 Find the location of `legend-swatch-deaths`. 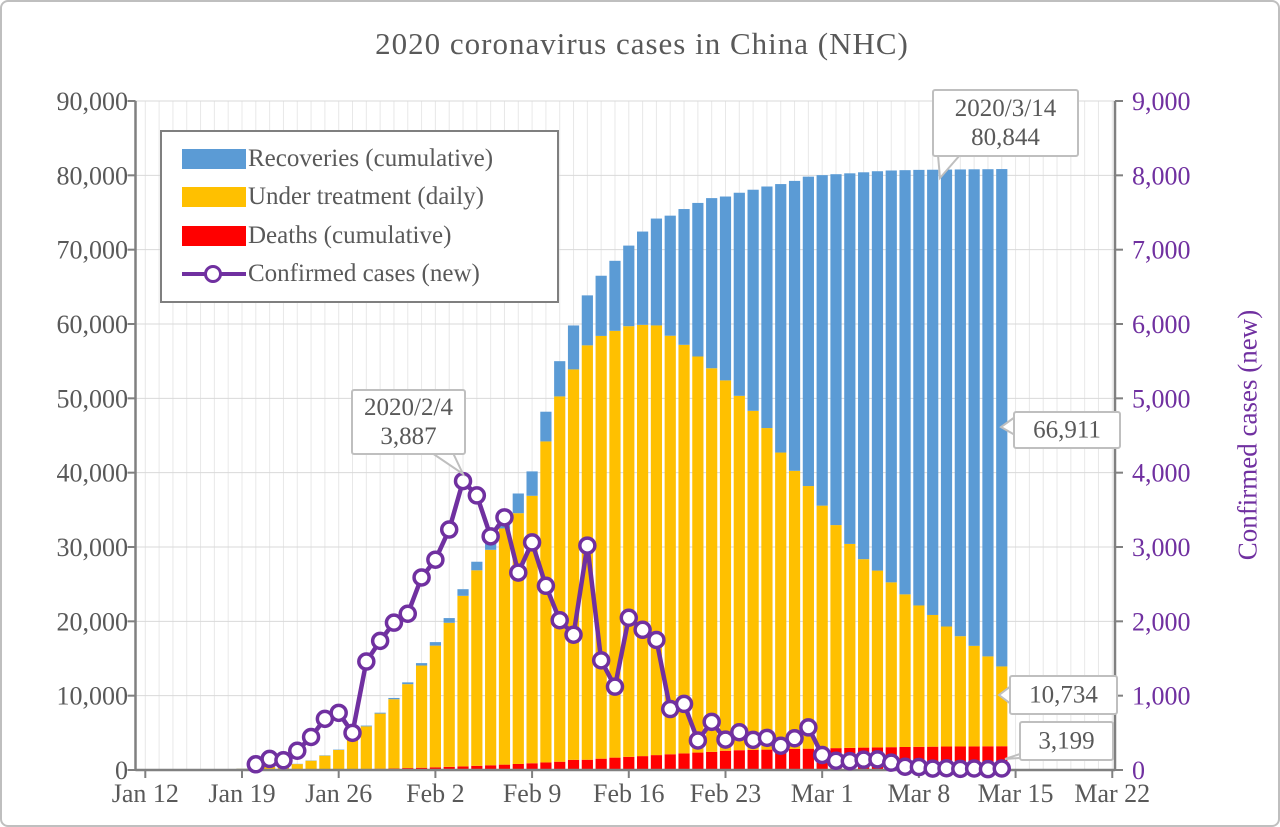

legend-swatch-deaths is located at coordinates (214, 235).